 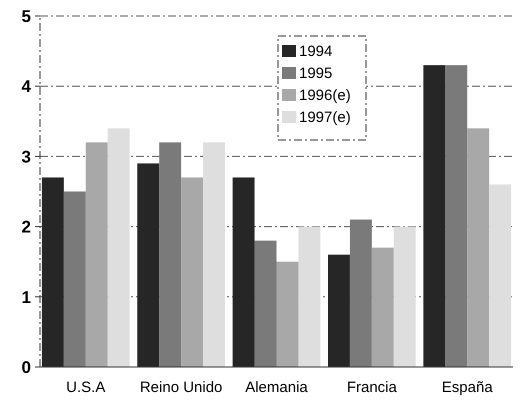 What do you see at coordinates (26, 227) in the screenshot?
I see `y-tick-label: 2` at bounding box center [26, 227].